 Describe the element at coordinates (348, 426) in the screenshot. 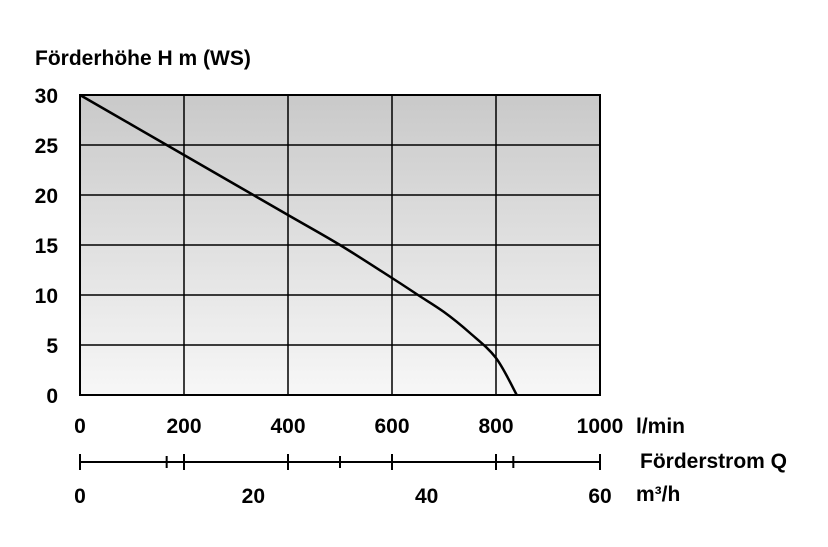

I see `x-axis-primary: 0 200 400 600 800 1000` at that location.